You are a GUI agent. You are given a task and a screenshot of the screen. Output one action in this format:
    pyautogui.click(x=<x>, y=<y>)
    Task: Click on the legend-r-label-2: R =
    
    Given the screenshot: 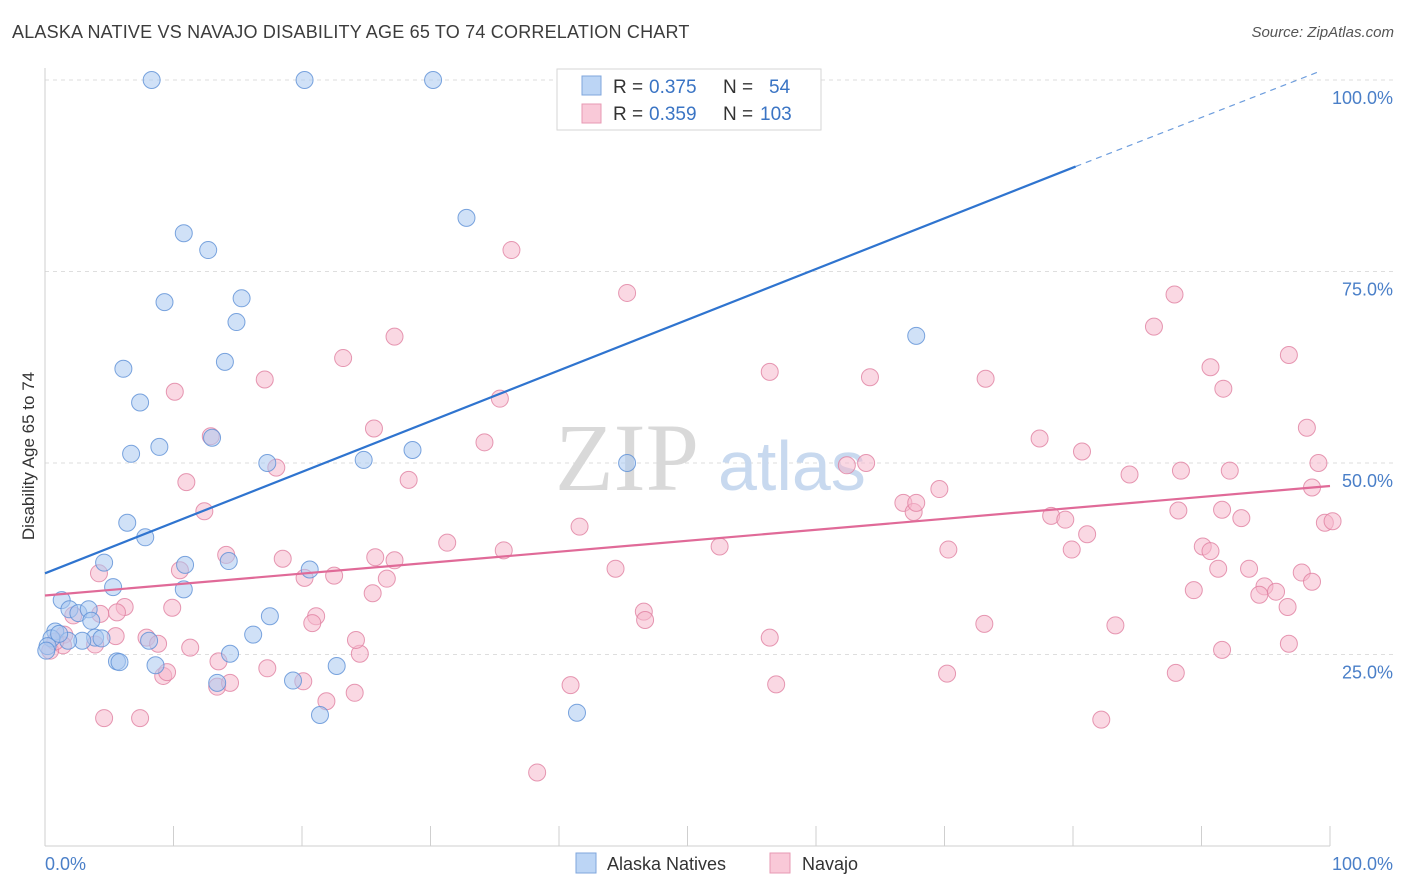 What is the action you would take?
    pyautogui.click(x=628, y=114)
    